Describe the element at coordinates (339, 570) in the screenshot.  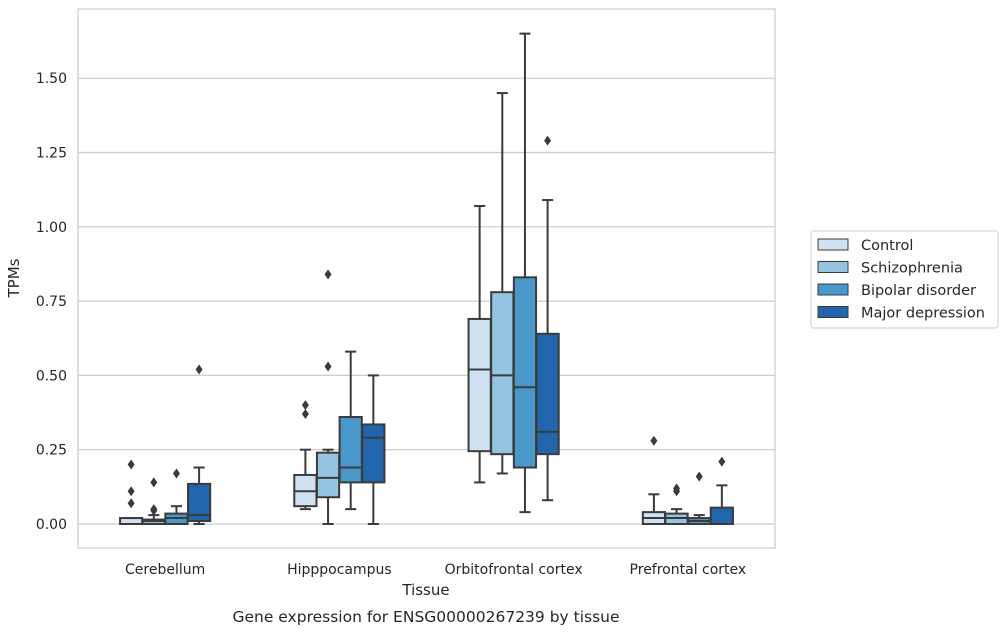
I see `x-tick-label: Hipppocampus` at that location.